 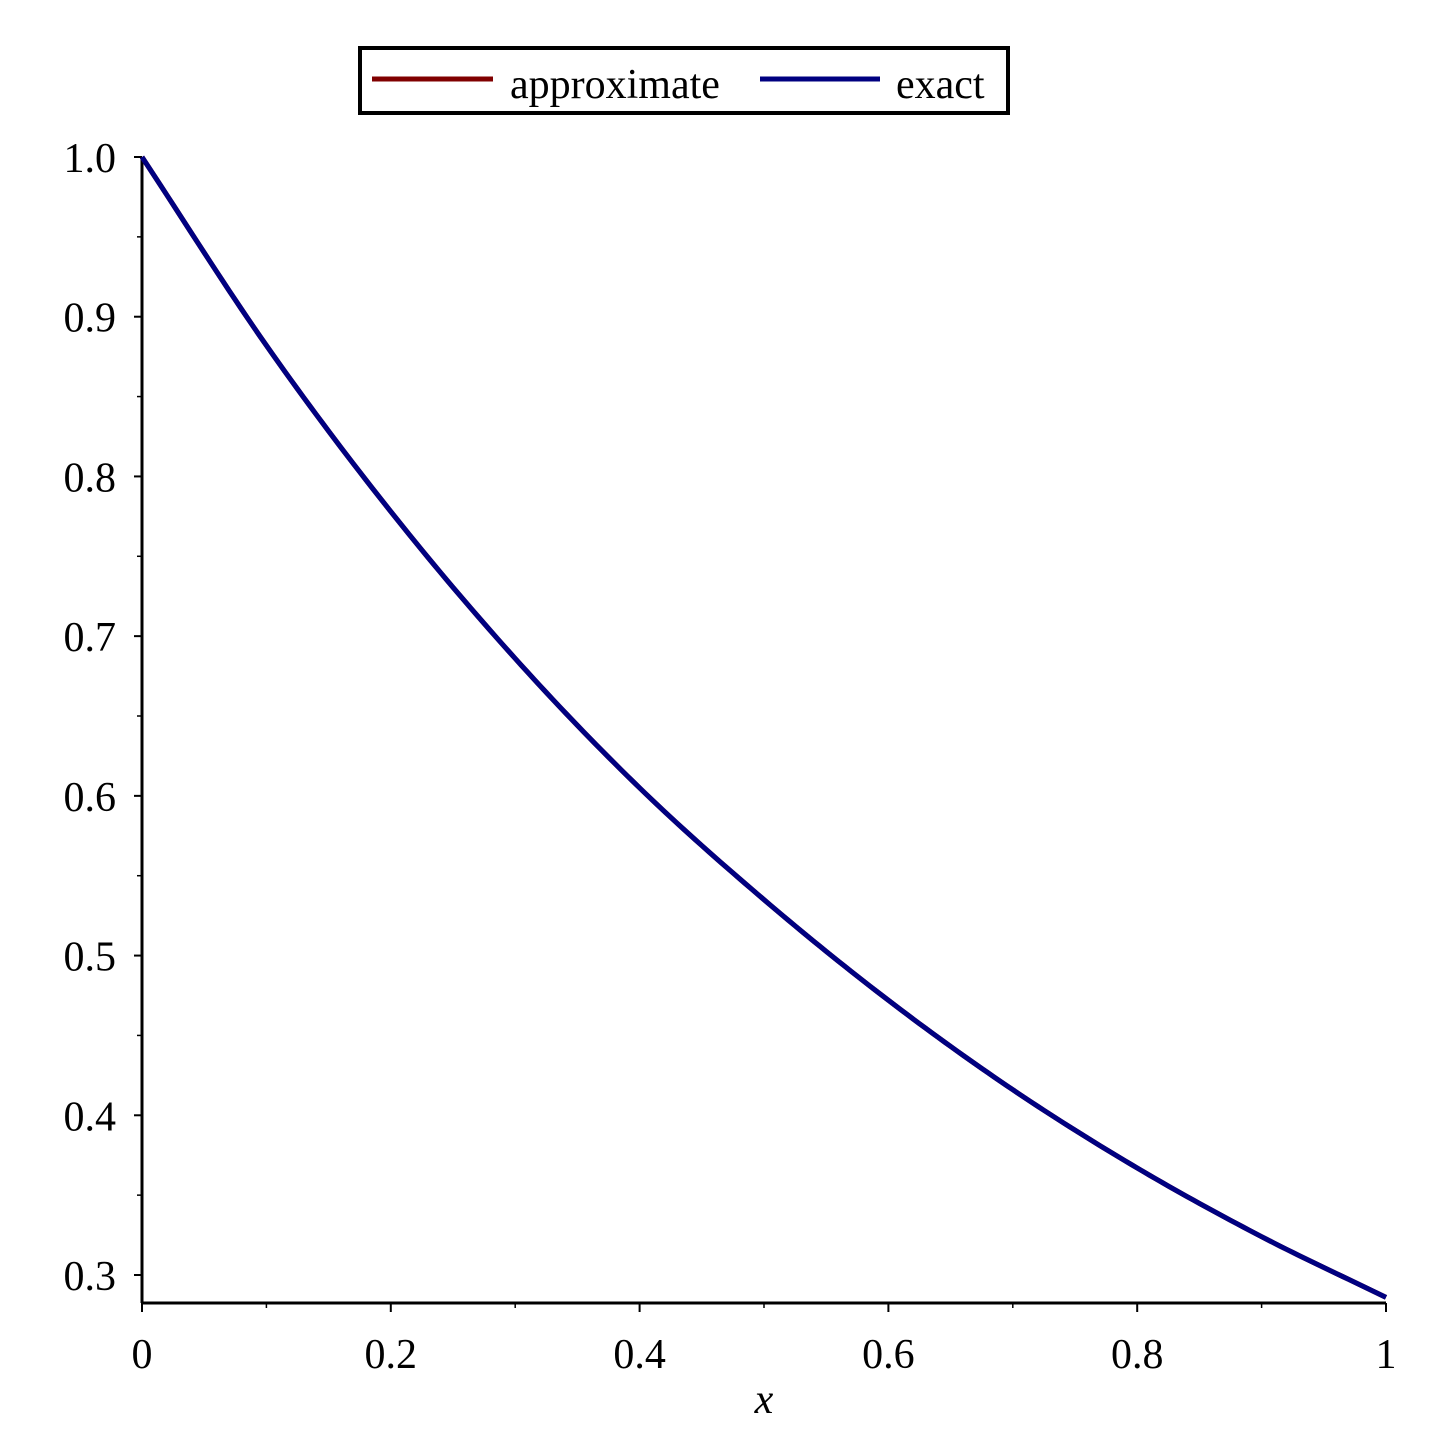 I want to click on x-tick-label: 0.2, so click(x=391, y=1355).